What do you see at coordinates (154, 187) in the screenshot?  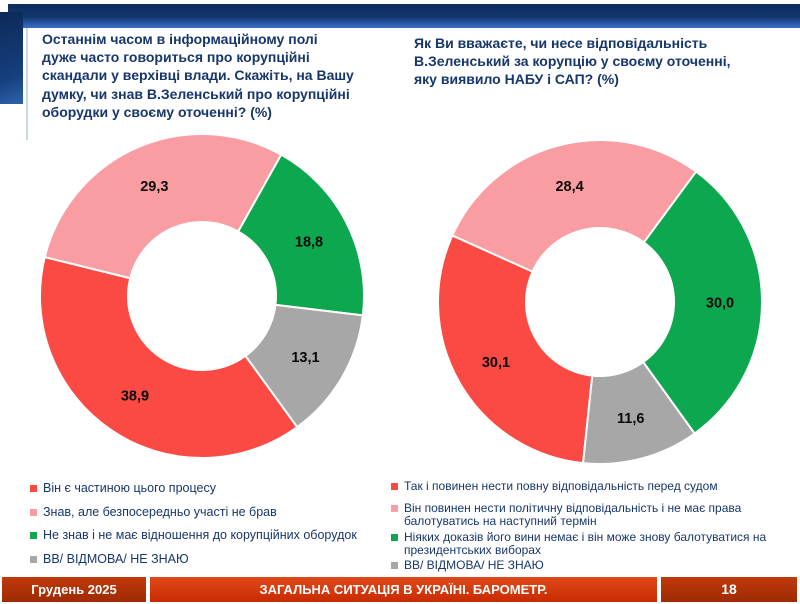 I see `slice-value-label: 29,3` at bounding box center [154, 187].